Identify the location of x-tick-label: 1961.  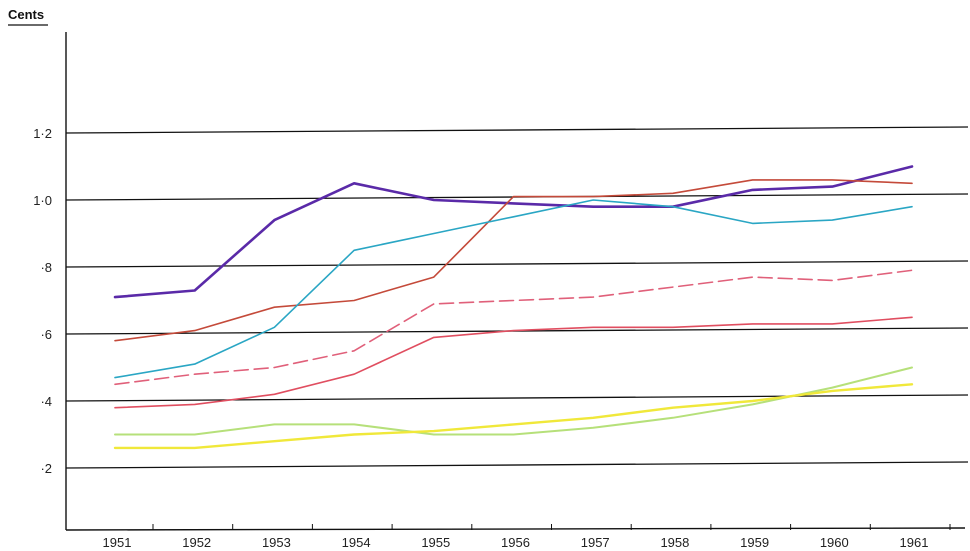
(914, 542).